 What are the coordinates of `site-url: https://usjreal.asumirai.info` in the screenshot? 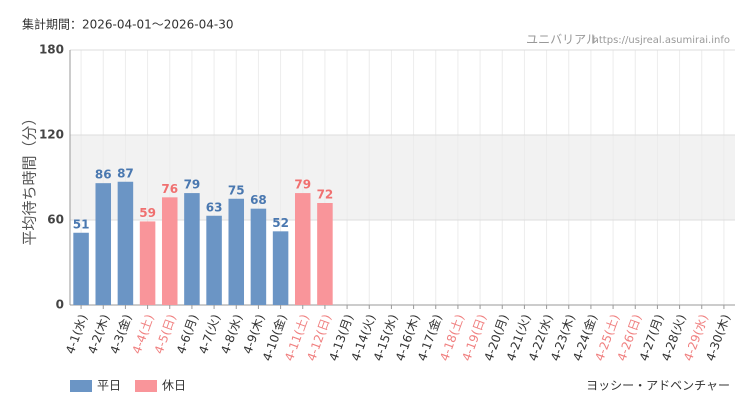 It's located at (661, 40).